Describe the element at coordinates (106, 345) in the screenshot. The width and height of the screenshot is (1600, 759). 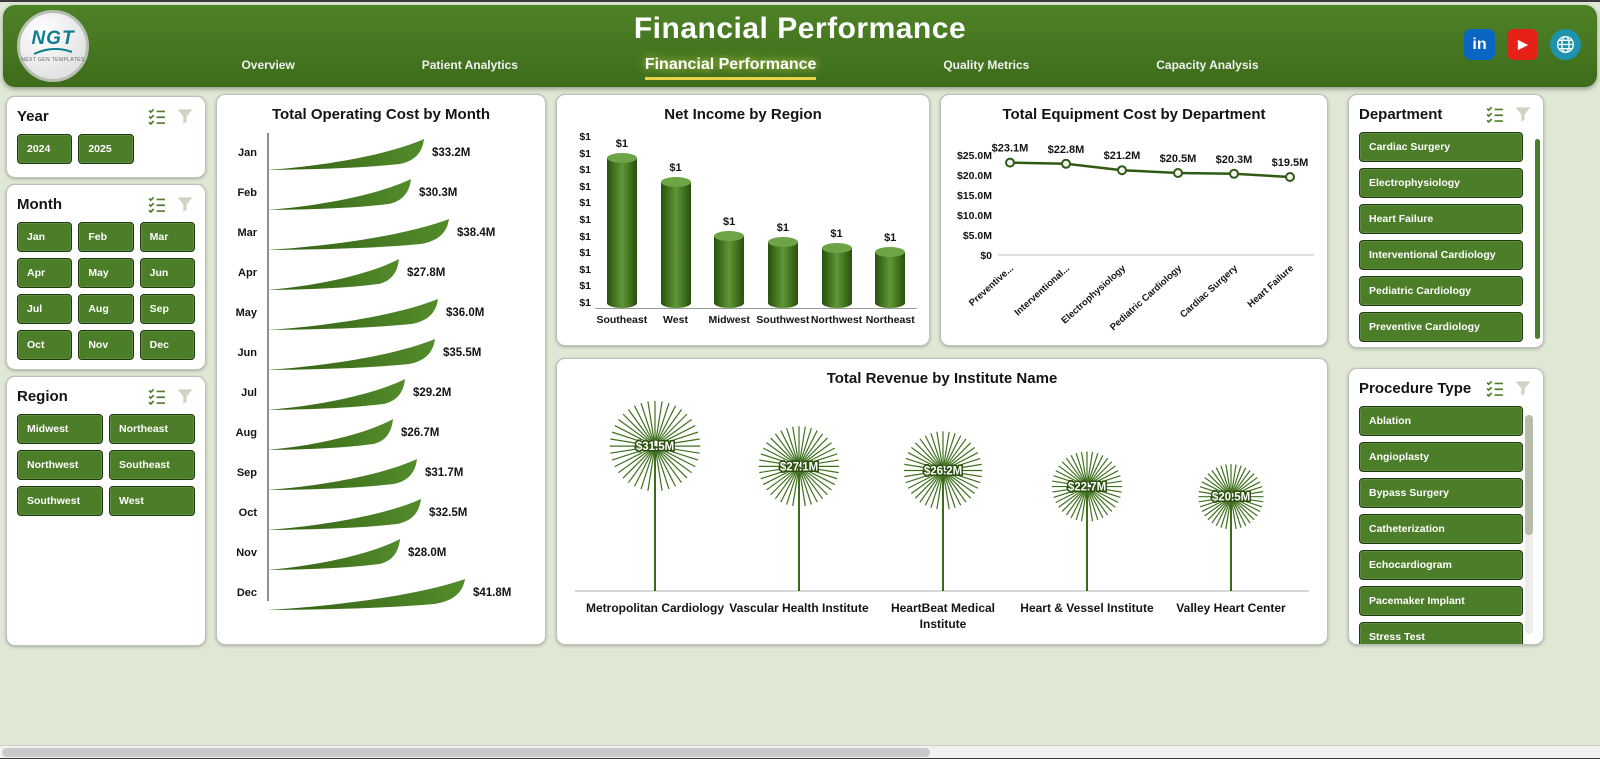
I see `filter-option-nov: Nov` at that location.